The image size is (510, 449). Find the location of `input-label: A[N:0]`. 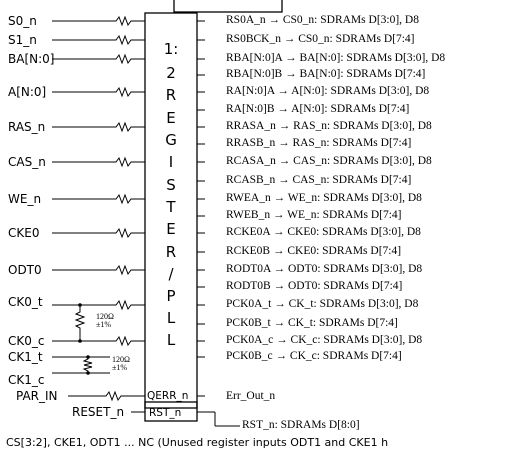

input-label: A[N:0] is located at coordinates (27, 92).